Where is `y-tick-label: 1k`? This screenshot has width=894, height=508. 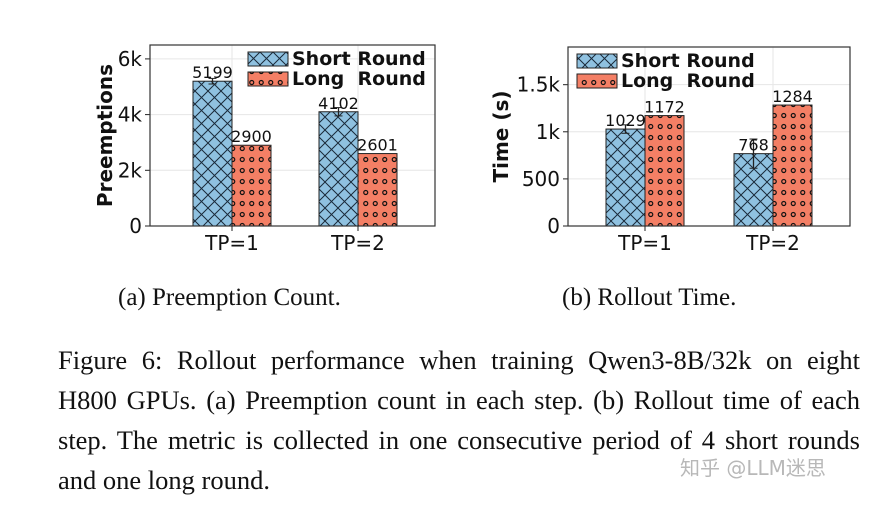 y-tick-label: 1k is located at coordinates (548, 132).